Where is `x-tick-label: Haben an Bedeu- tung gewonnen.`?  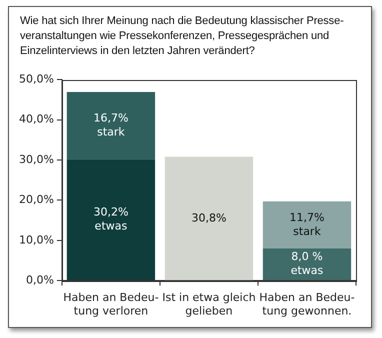 x-tick-label: Haben an Bedeu- tung gewonnen. is located at coordinates (307, 304).